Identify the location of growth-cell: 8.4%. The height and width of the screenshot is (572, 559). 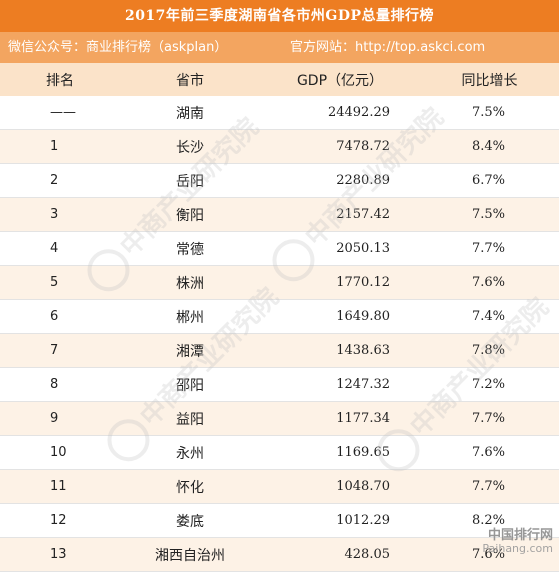
(489, 146).